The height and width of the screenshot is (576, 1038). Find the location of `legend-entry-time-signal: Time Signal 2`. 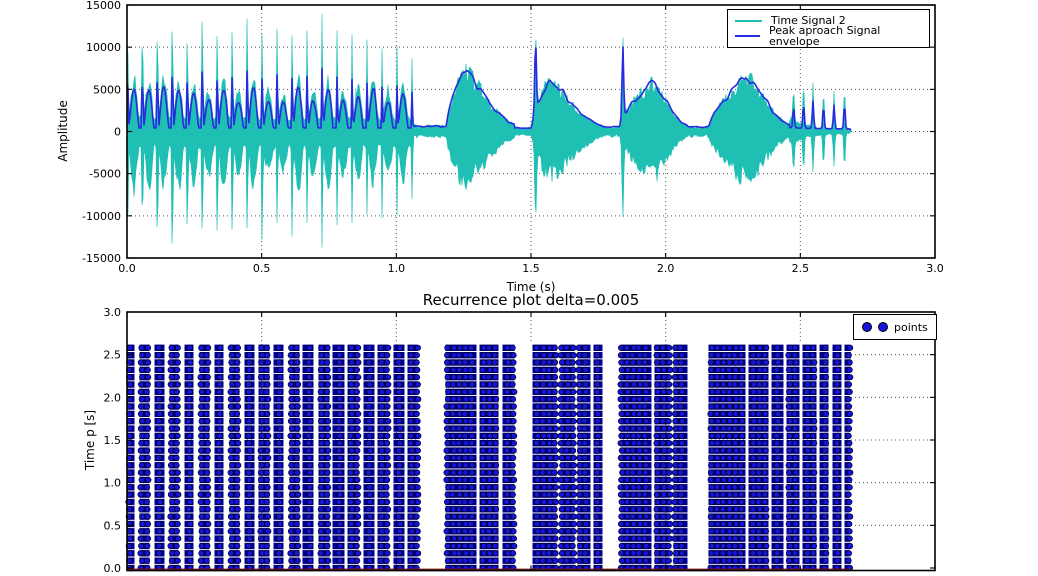

legend-entry-time-signal: Time Signal 2 is located at coordinates (828, 20).